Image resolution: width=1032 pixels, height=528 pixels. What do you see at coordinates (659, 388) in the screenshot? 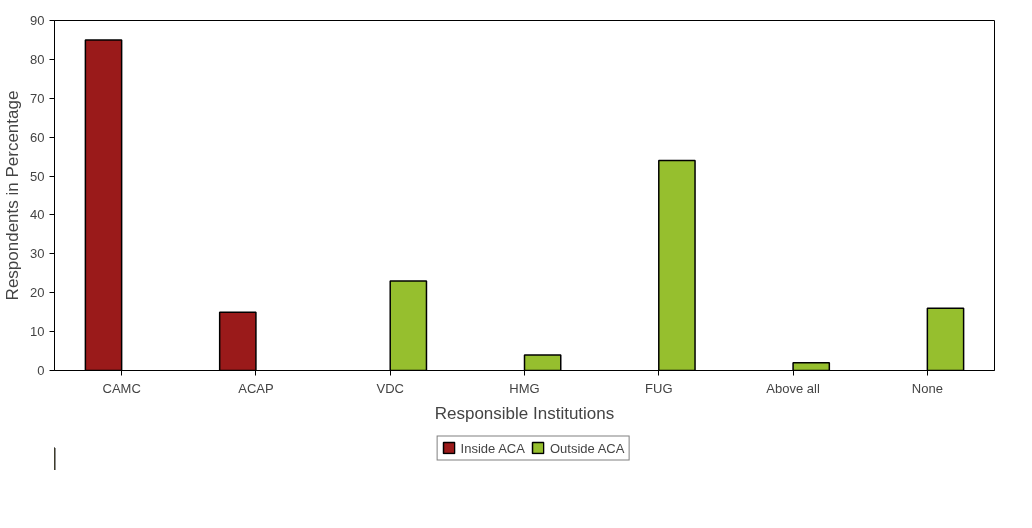
I see `x-tick-label: FUG` at bounding box center [659, 388].